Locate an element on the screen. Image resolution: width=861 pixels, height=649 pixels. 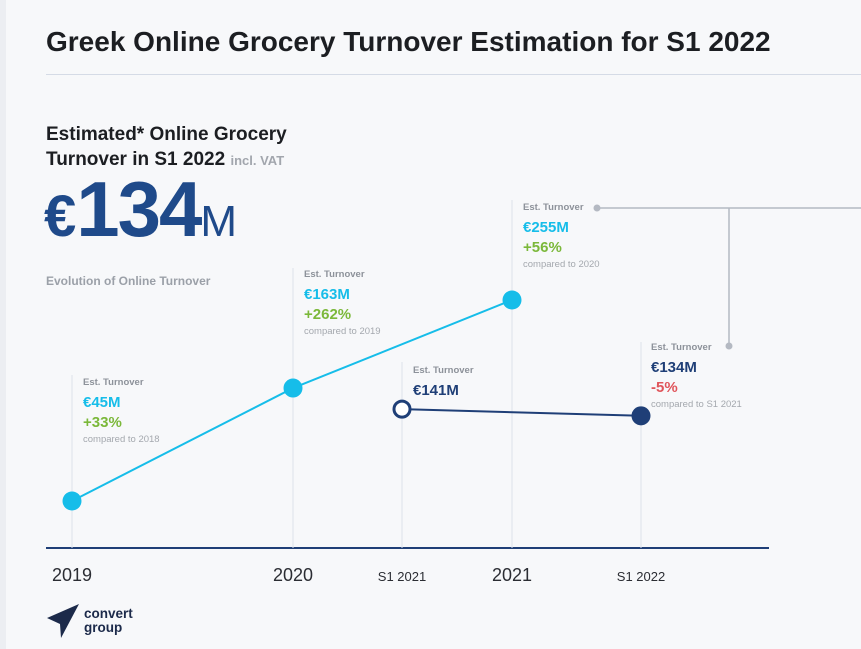
point-2021 is located at coordinates (512, 300).